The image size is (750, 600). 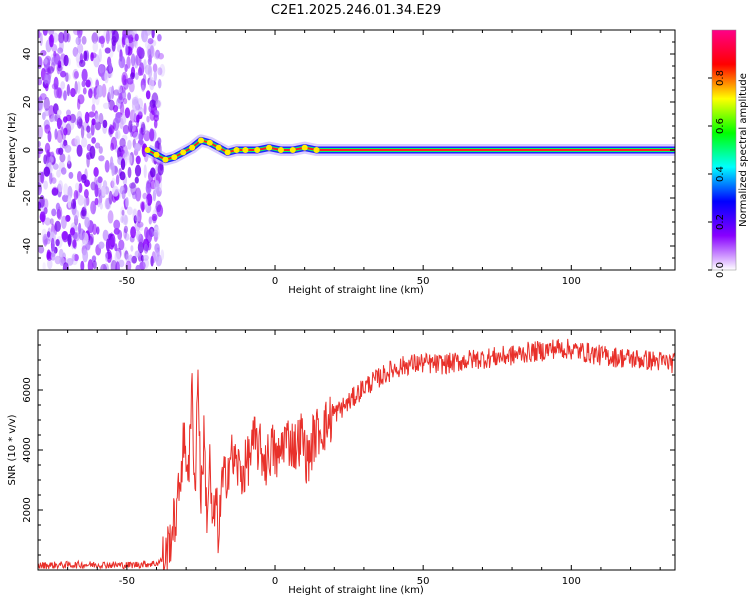 What do you see at coordinates (720, 78) in the screenshot?
I see `colorbar-tick-label: 0.8` at bounding box center [720, 78].